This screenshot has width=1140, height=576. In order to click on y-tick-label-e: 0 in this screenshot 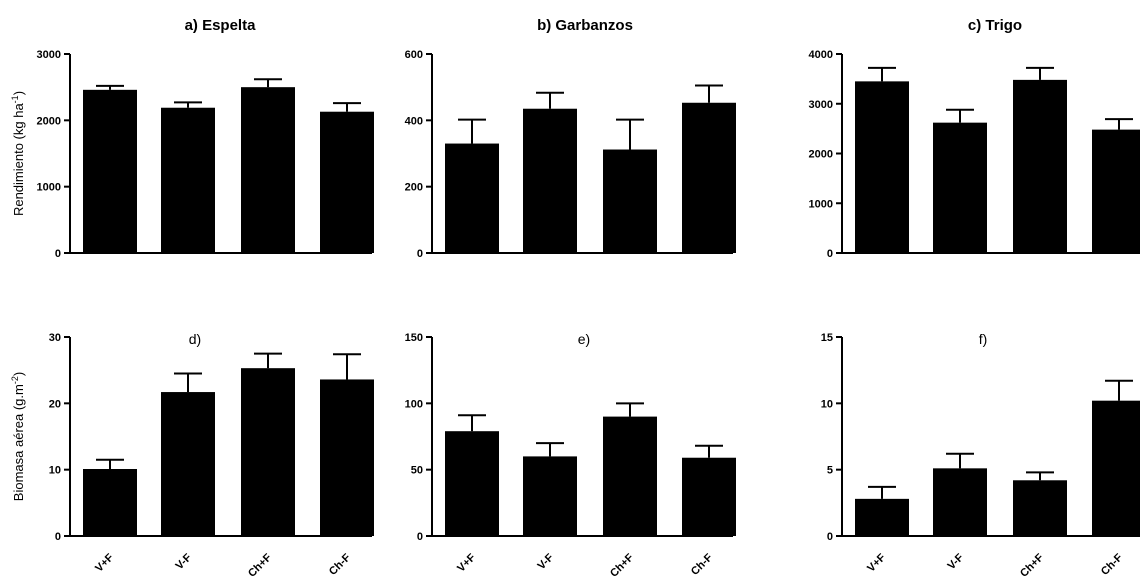, I will do `click(420, 537)`.